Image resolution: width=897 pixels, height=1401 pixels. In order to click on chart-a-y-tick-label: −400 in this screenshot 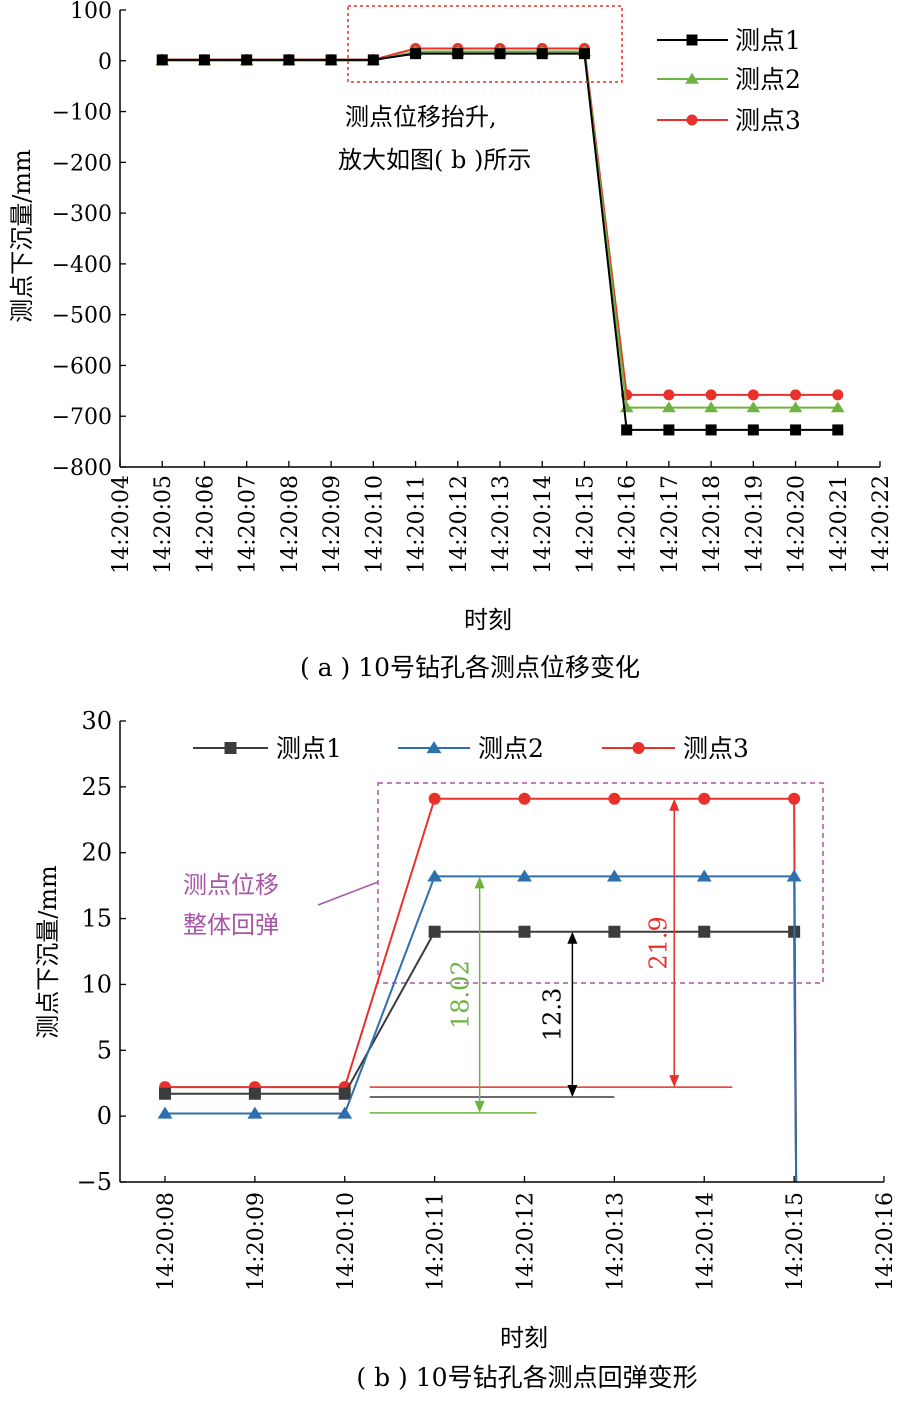, I will do `click(82, 265)`.